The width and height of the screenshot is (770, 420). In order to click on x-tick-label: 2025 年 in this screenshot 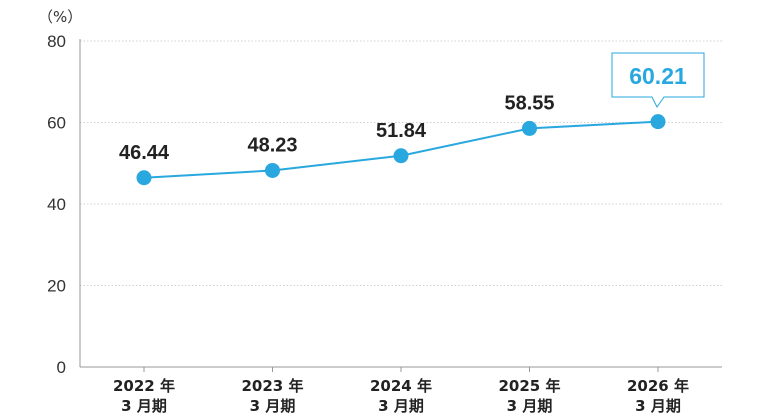, I will do `click(530, 386)`.